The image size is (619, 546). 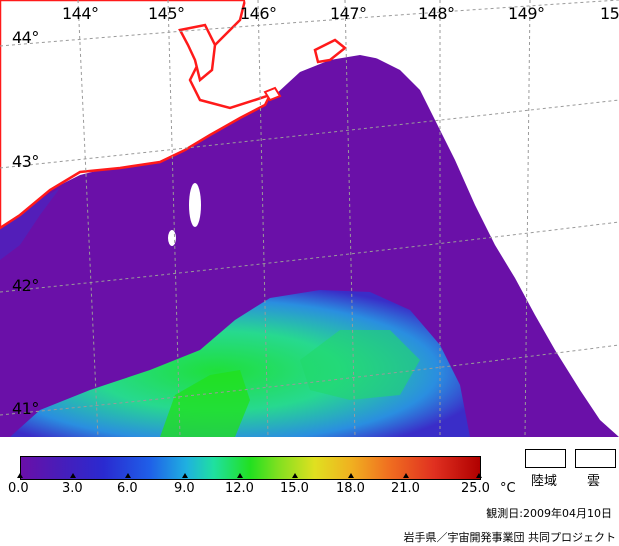 I want to click on lon-label-145: 145°, so click(x=166, y=13).